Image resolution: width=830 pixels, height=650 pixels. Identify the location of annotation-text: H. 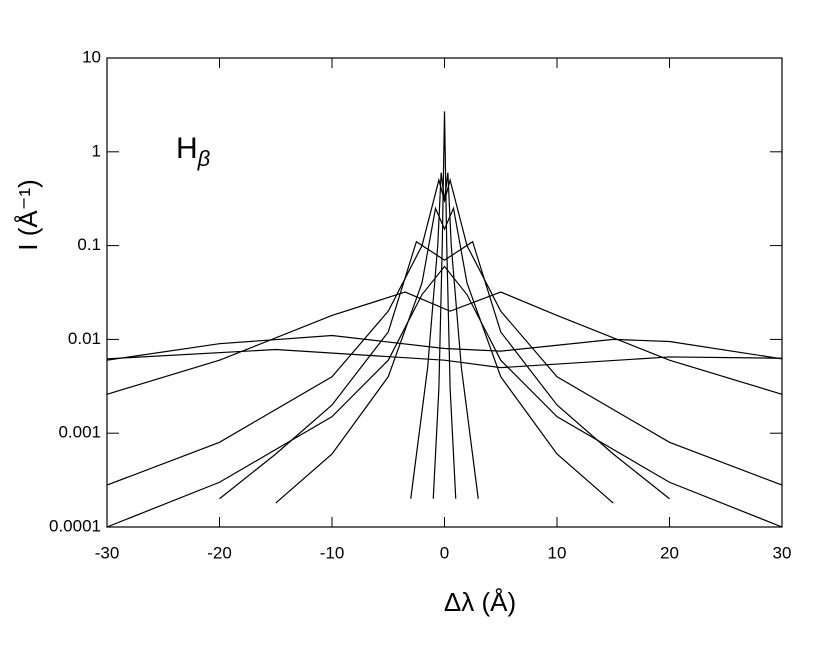
(187, 148).